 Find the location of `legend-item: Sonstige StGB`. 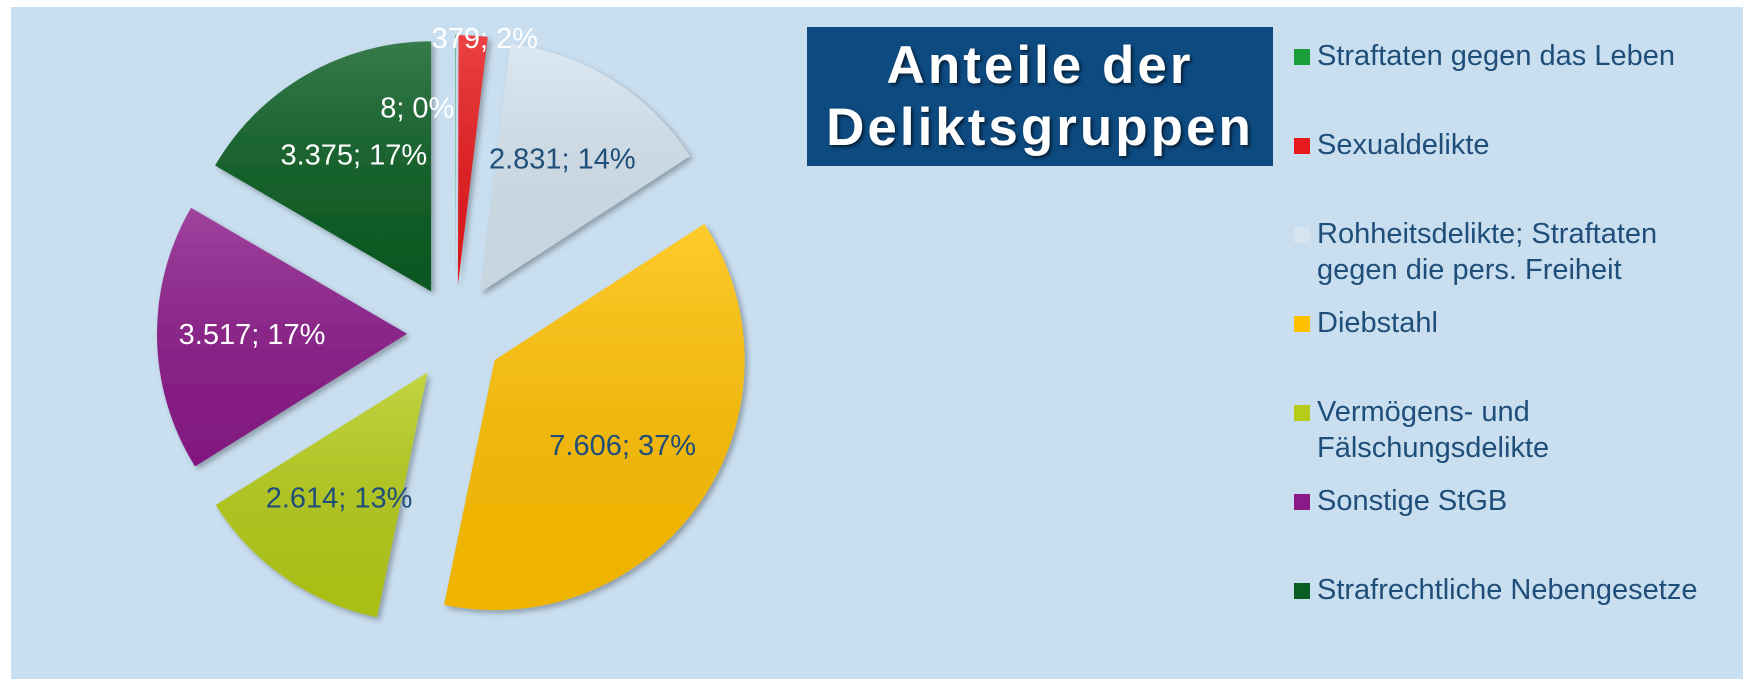

legend-item: Sonstige StGB is located at coordinates (1505, 501).